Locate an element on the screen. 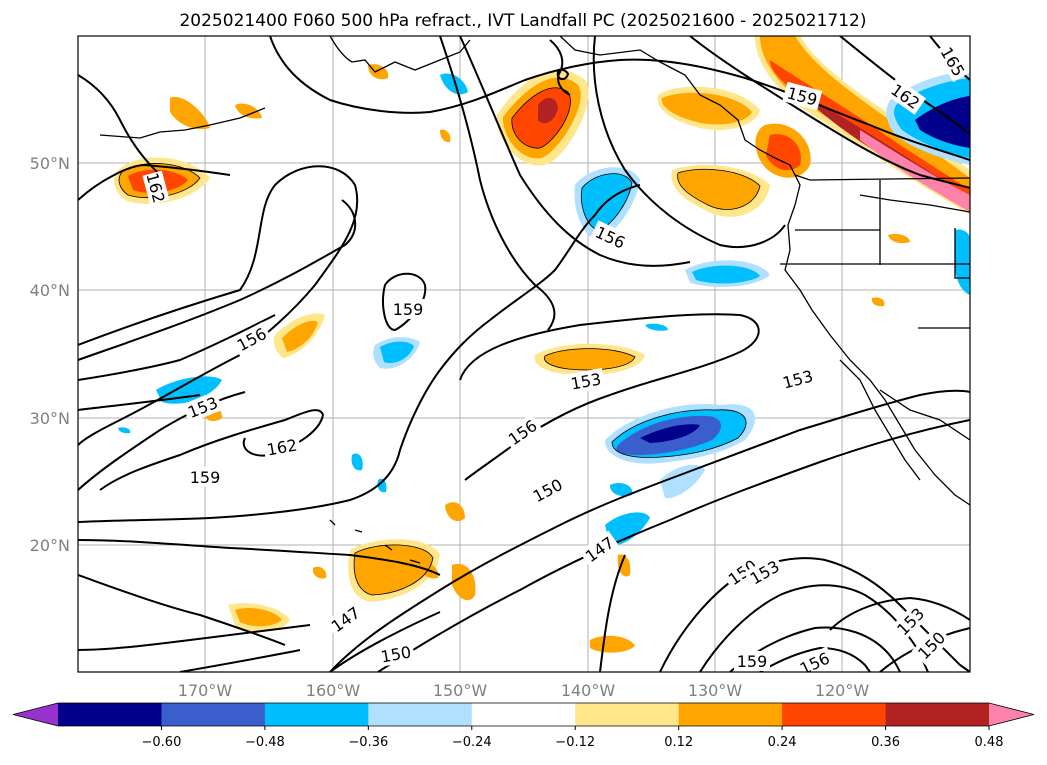 The height and width of the screenshot is (765, 1047). lon-label: 170°W is located at coordinates (205, 690).